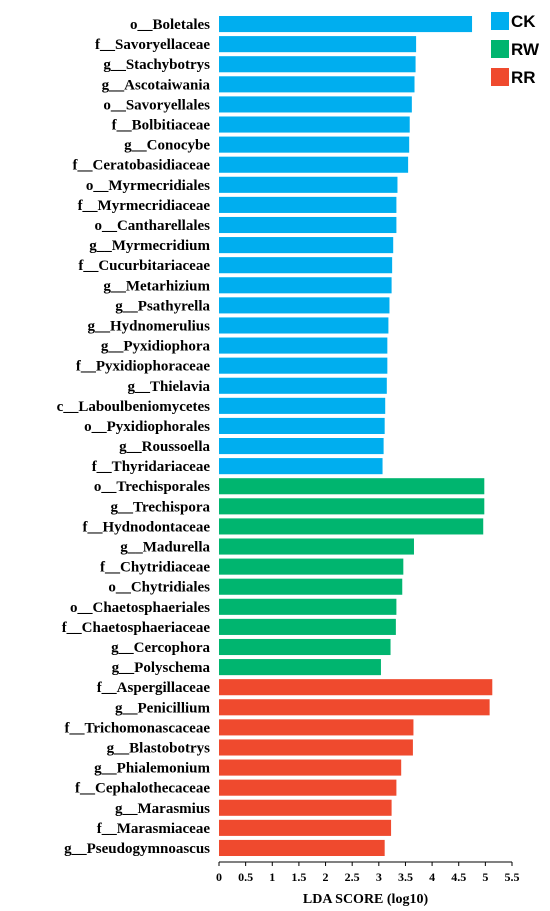  What do you see at coordinates (298, 877) in the screenshot?
I see `x-tick-label: 1.5` at bounding box center [298, 877].